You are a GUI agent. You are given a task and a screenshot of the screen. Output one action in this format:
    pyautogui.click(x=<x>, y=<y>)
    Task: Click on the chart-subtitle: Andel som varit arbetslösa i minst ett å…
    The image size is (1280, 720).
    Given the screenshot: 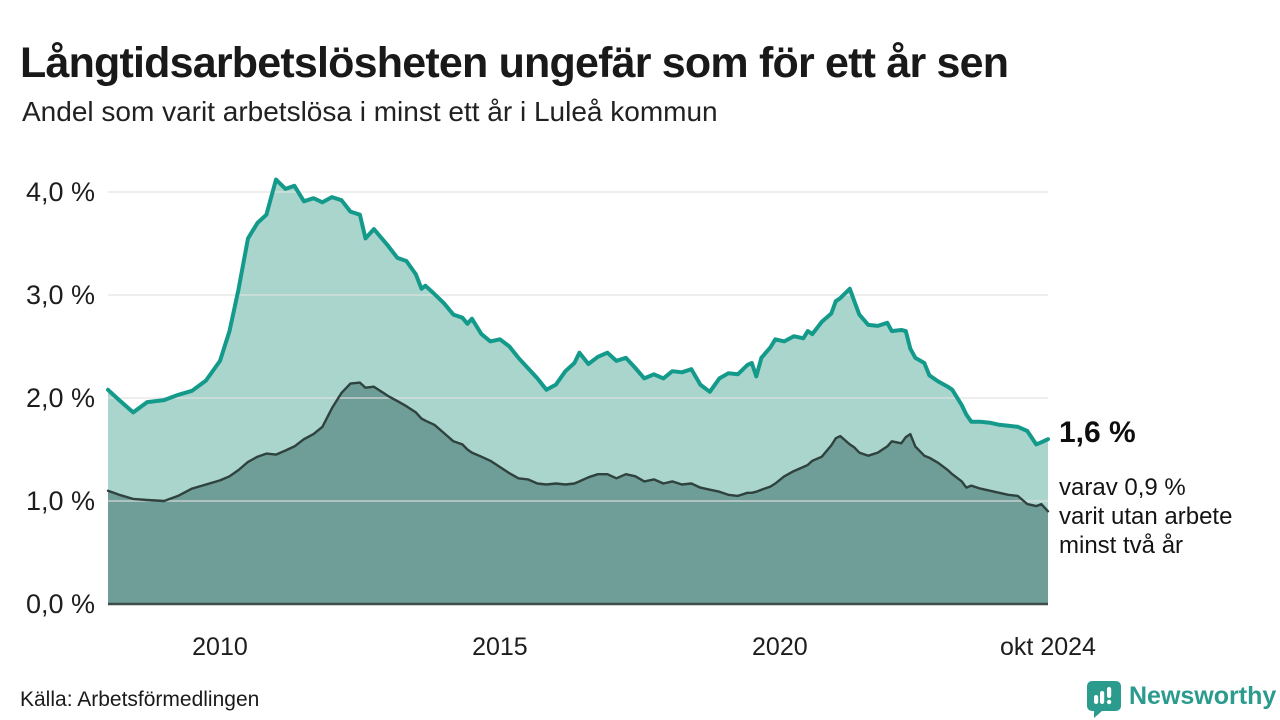 What is the action you would take?
    pyautogui.click(x=370, y=111)
    